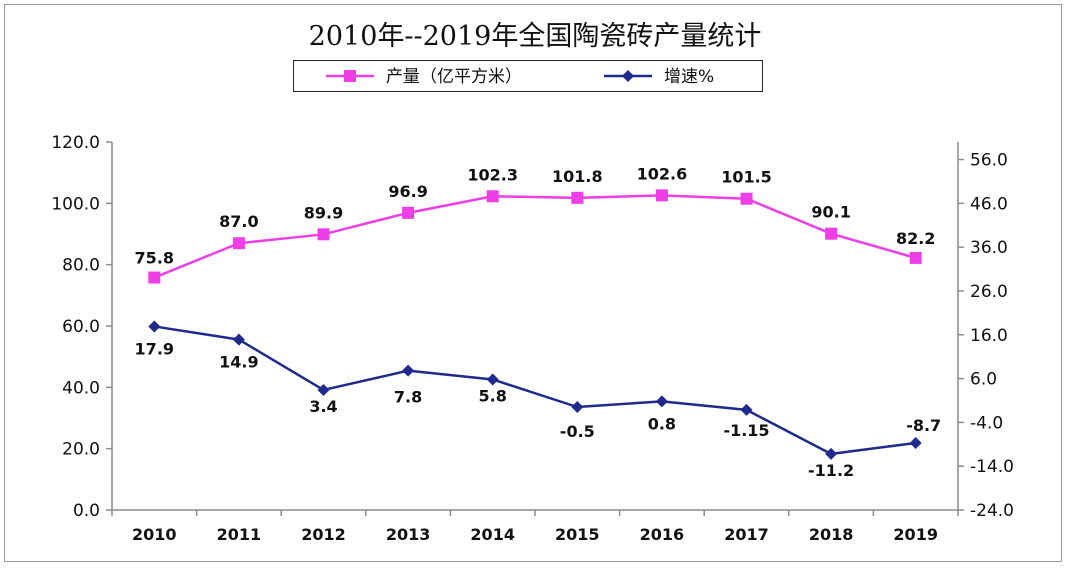 Image resolution: width=1070 pixels, height=568 pixels. What do you see at coordinates (662, 534) in the screenshot?
I see `x-tick-label: 2016` at bounding box center [662, 534].